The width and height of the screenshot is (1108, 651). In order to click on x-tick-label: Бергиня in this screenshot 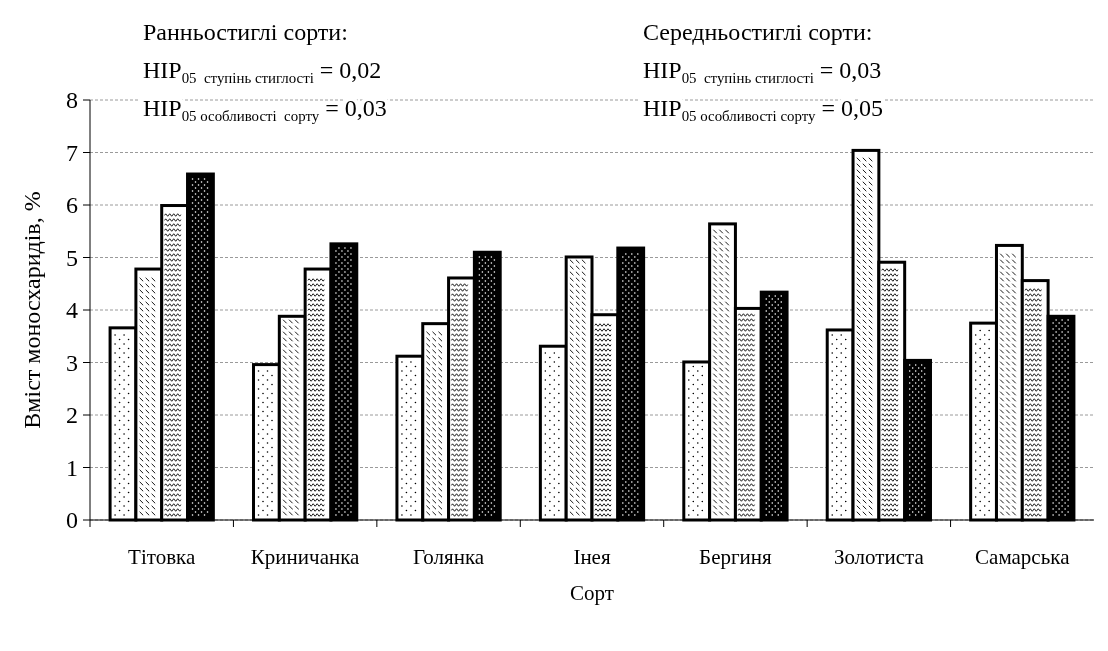, I will do `click(736, 557)`.